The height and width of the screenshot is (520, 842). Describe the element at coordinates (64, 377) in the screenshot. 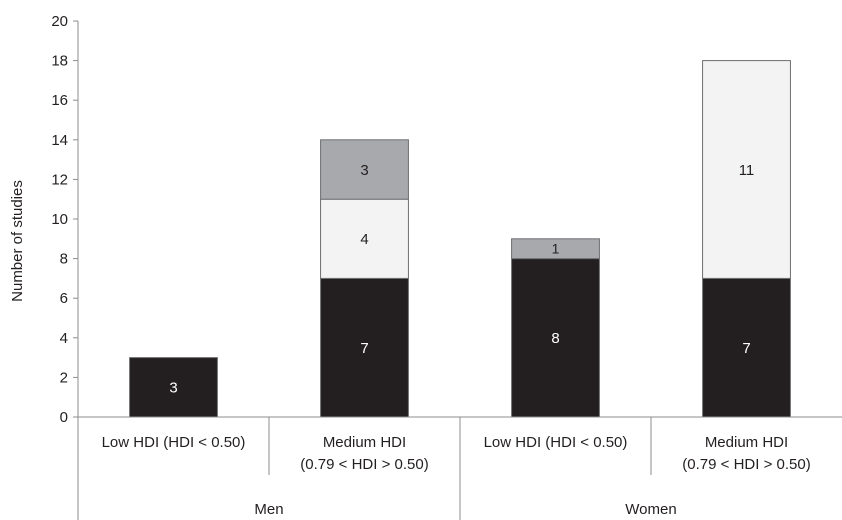

I see `y-tick-label: 2` at that location.